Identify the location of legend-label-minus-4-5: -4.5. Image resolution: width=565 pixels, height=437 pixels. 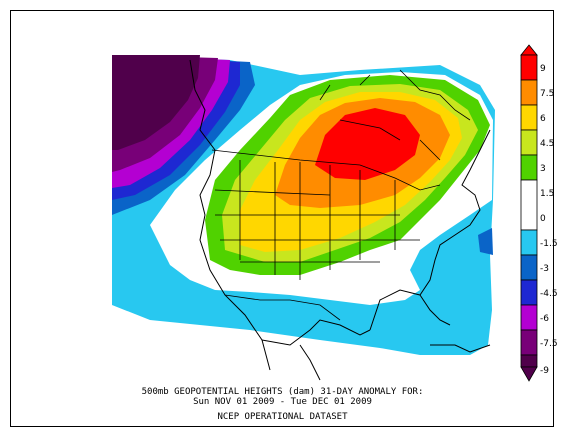
(549, 294).